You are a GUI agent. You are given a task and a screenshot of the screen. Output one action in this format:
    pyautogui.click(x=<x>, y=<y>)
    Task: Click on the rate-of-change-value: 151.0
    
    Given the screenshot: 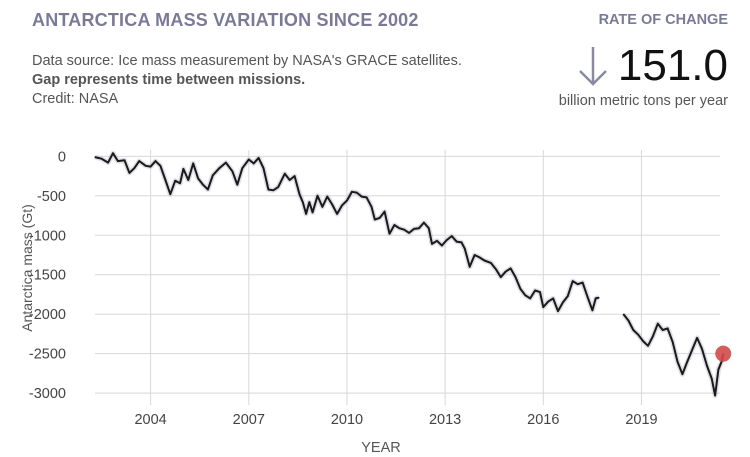 What is the action you would take?
    pyautogui.click(x=672, y=65)
    